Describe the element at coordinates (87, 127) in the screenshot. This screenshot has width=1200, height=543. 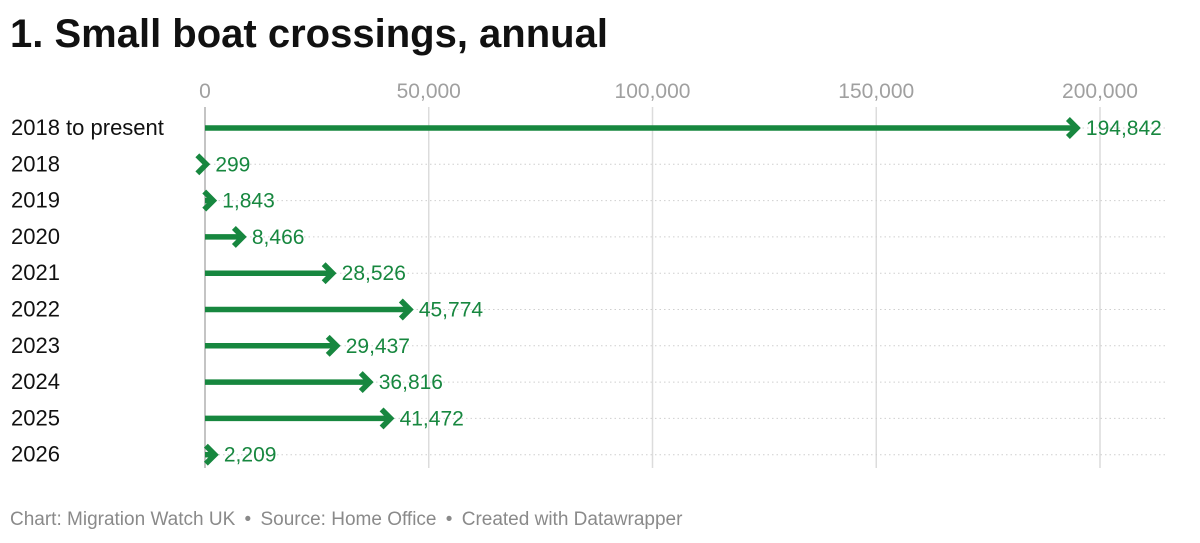
I see `category-label: 2018 to present` at that location.